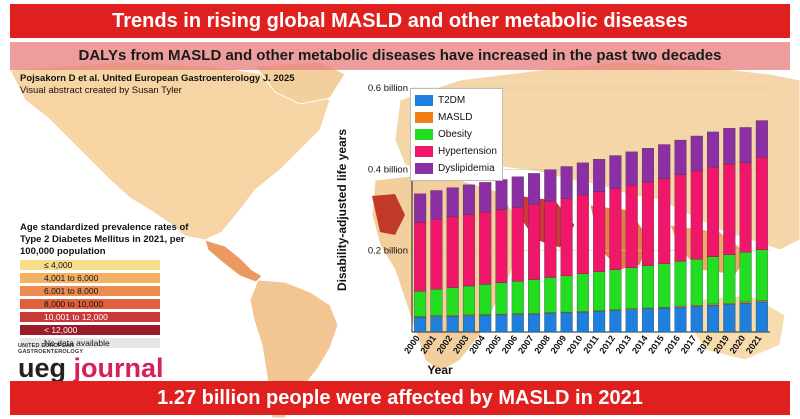 This screenshot has width=800, height=419. I want to click on bar-dyslipidemia-2003, so click(468, 199).